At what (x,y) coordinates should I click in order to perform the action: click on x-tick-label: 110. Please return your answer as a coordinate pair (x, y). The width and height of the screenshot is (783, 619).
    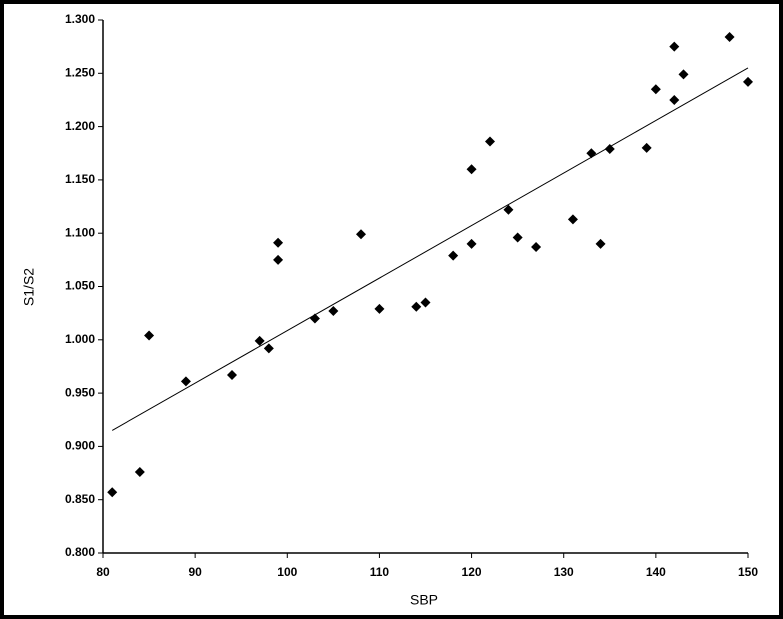
    Looking at the image, I should click on (380, 572).